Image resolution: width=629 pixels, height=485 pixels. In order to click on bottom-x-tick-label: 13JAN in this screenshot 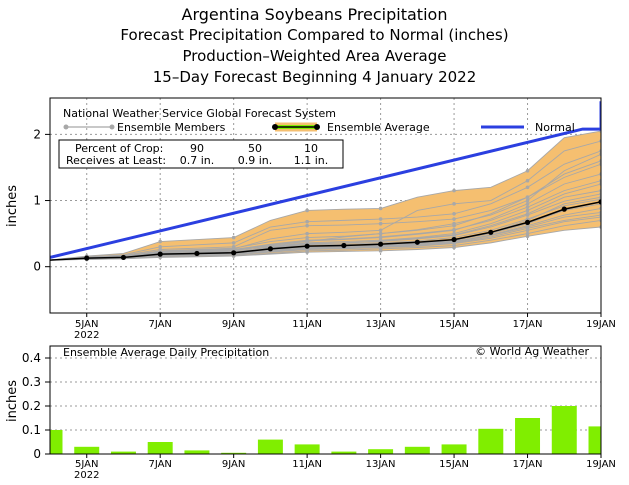, I will do `click(381, 464)`.